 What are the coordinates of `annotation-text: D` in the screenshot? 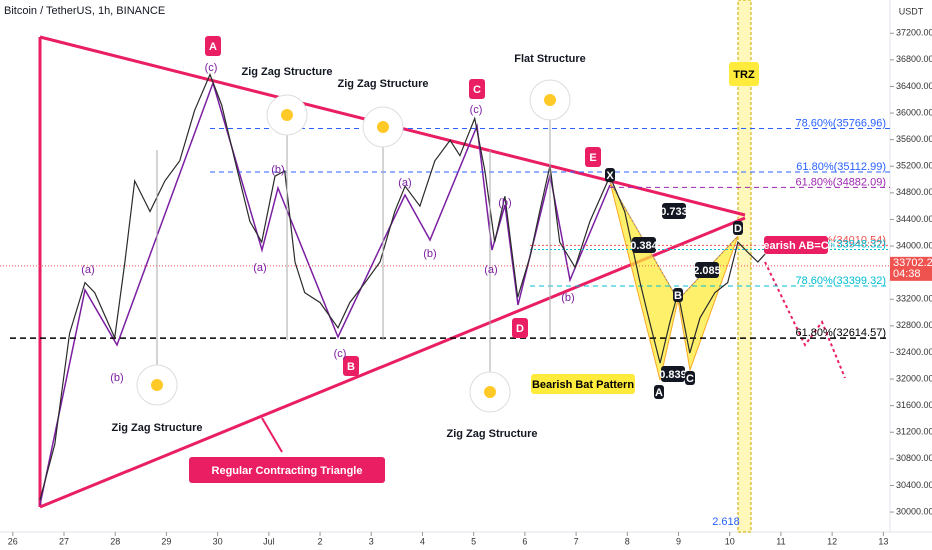 It's located at (738, 229).